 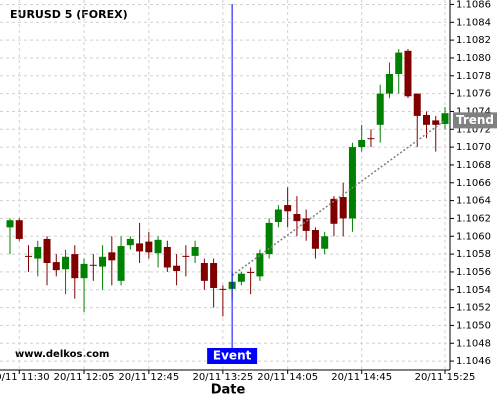 What do you see at coordinates (473, 183) in the screenshot?
I see `y-tick-label: 1.1066` at bounding box center [473, 183].